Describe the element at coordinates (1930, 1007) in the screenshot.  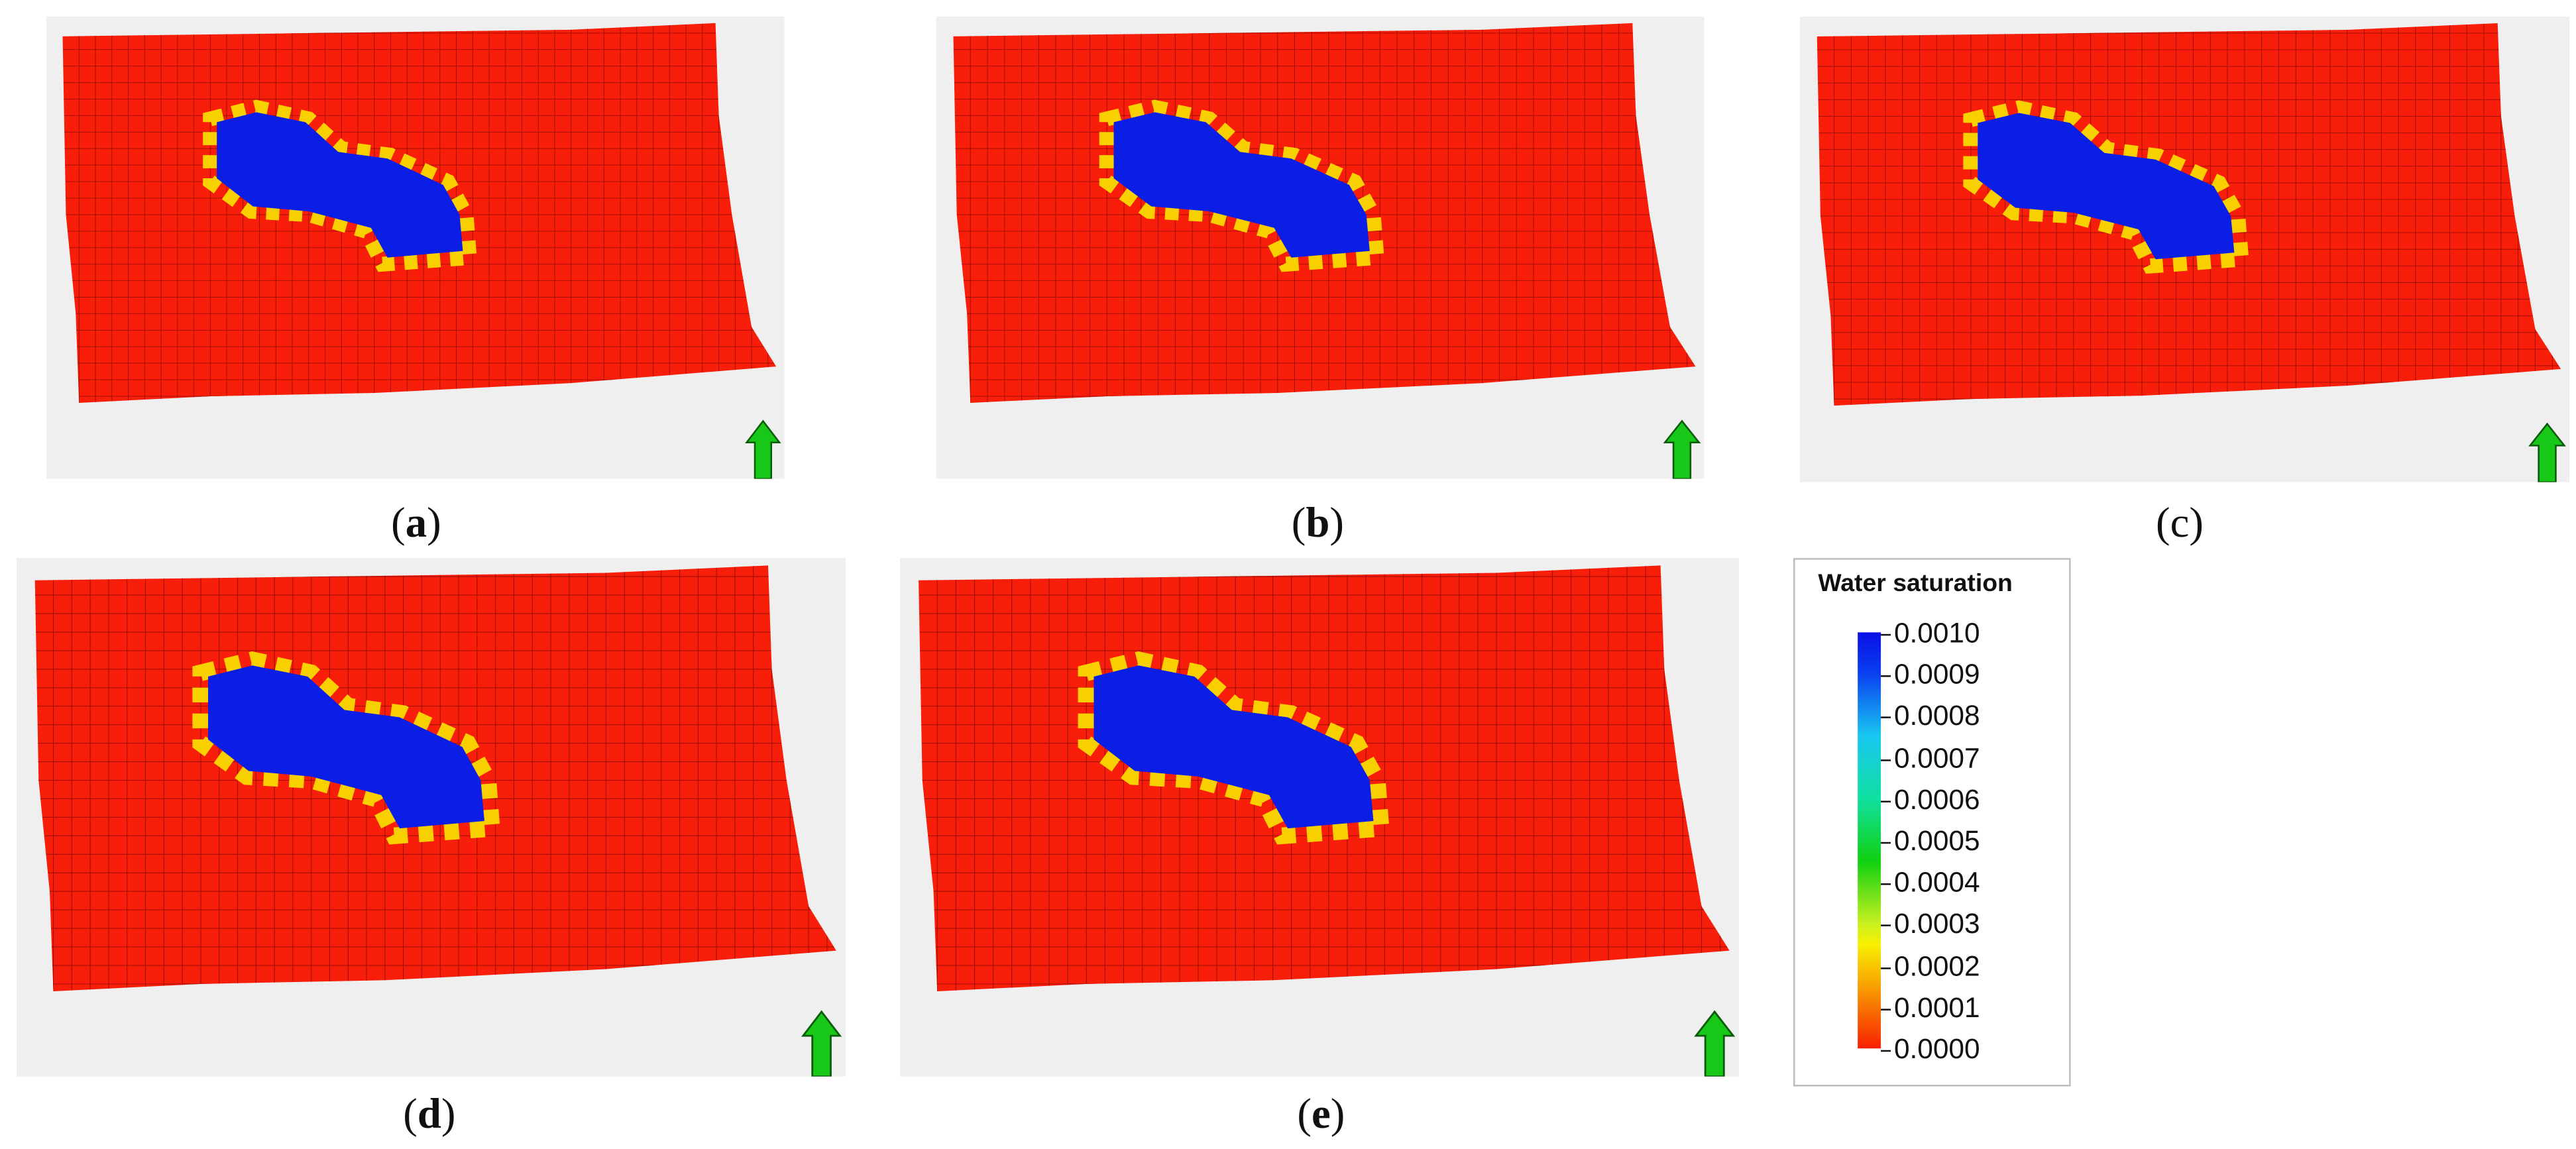
I see `legend-tick: 0.0001` at that location.